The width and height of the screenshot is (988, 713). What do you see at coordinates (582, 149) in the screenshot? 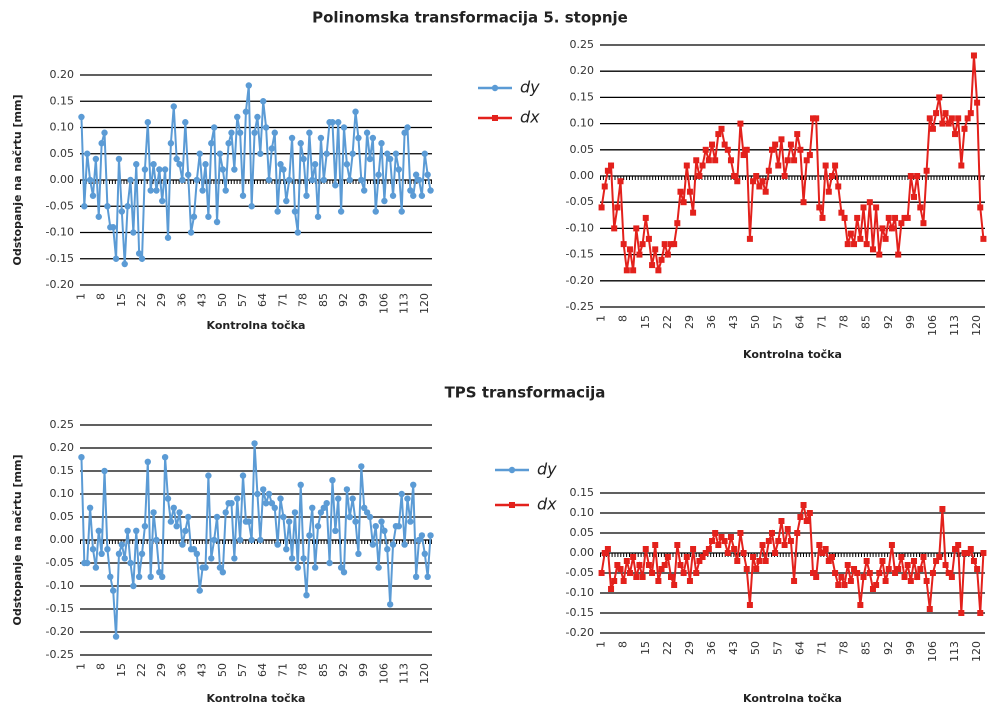
I see `y-tick-label: 0.05` at bounding box center [582, 149].